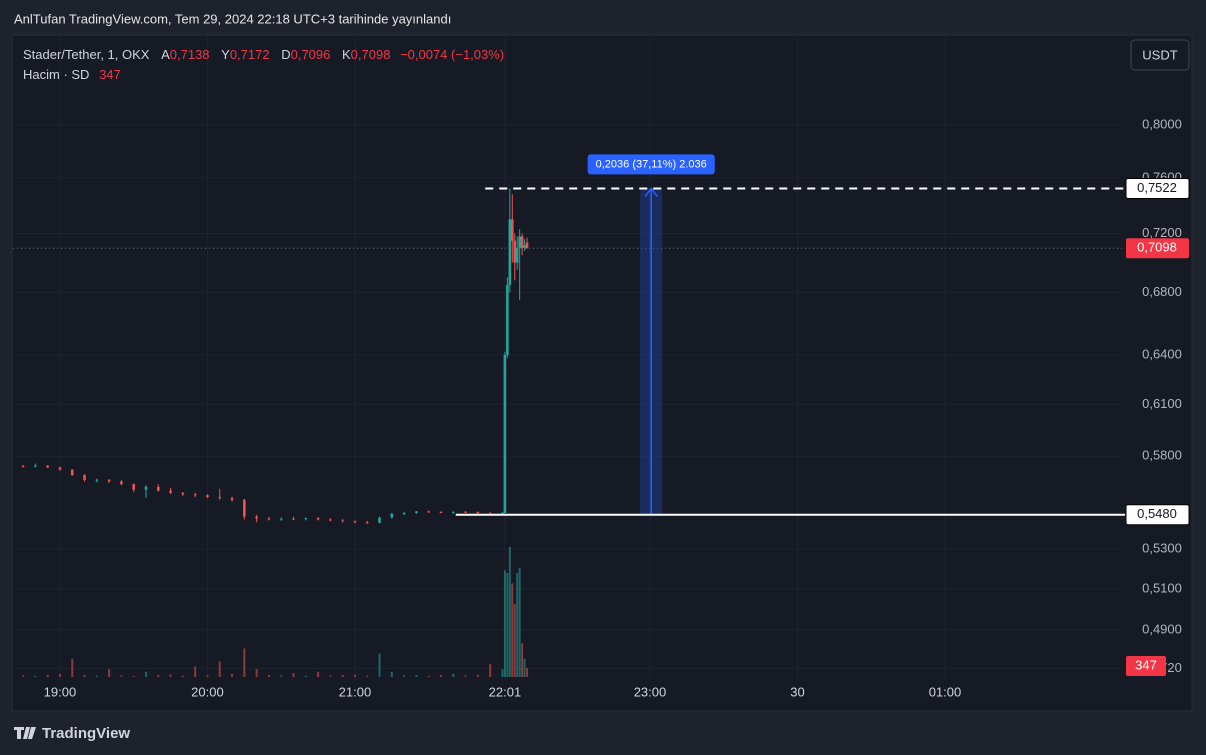  Describe the element at coordinates (56, 74) in the screenshot. I see `volume-label: Hacim · SD` at that location.